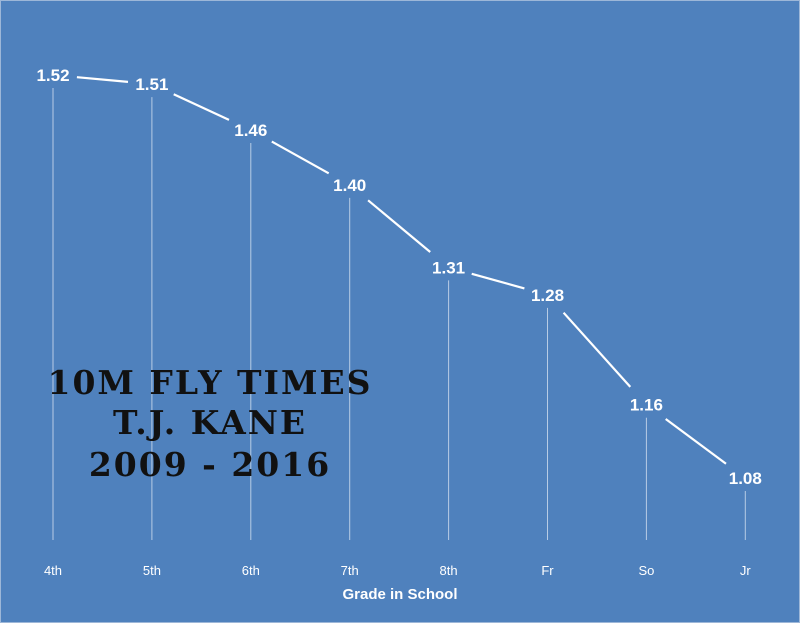 This screenshot has height=623, width=800. I want to click on x-tick-label: Jr, so click(746, 570).